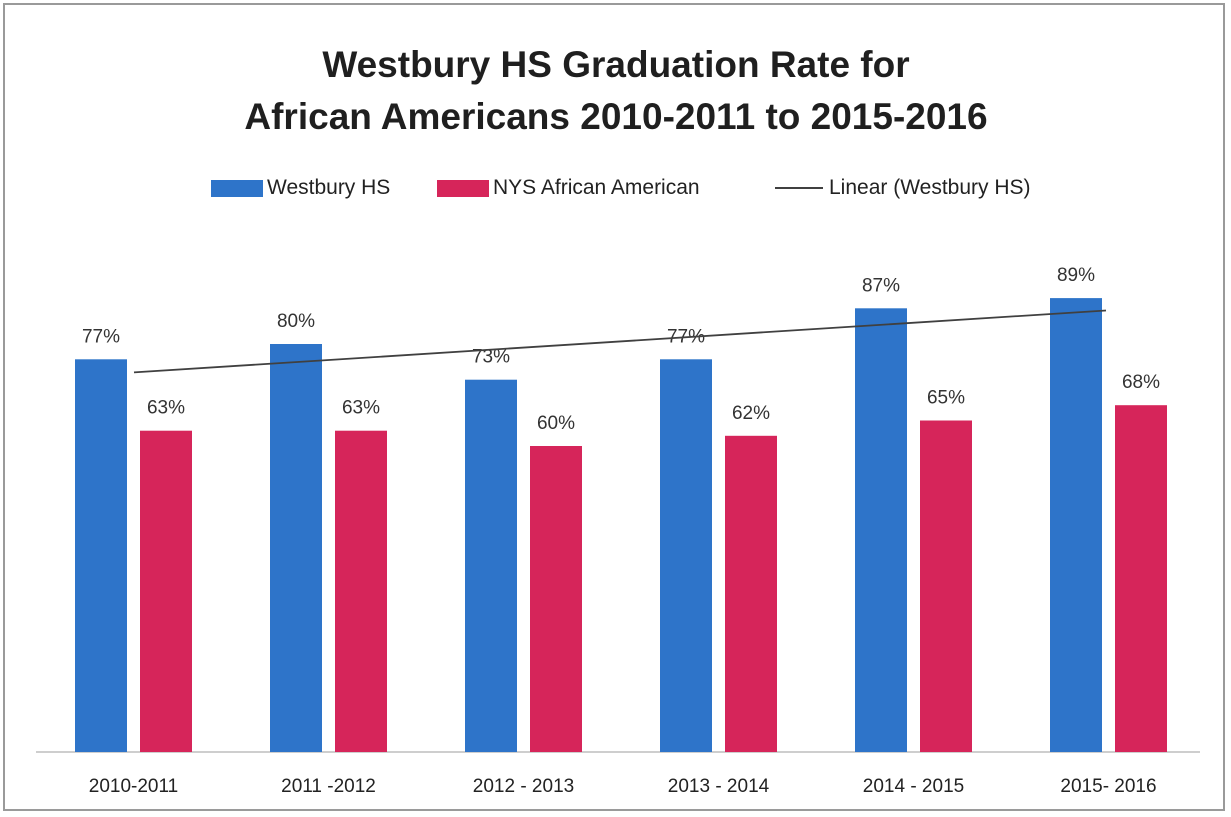 The height and width of the screenshot is (817, 1231). What do you see at coordinates (463, 188) in the screenshot?
I see `legend-swatch-nys` at bounding box center [463, 188].